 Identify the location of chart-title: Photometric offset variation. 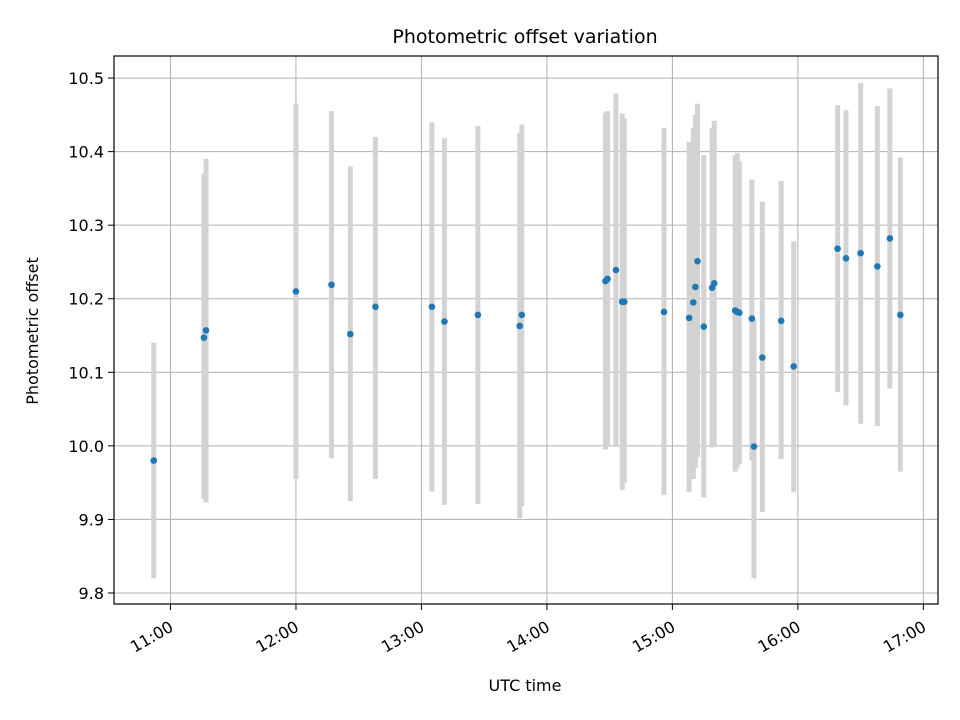
(524, 37).